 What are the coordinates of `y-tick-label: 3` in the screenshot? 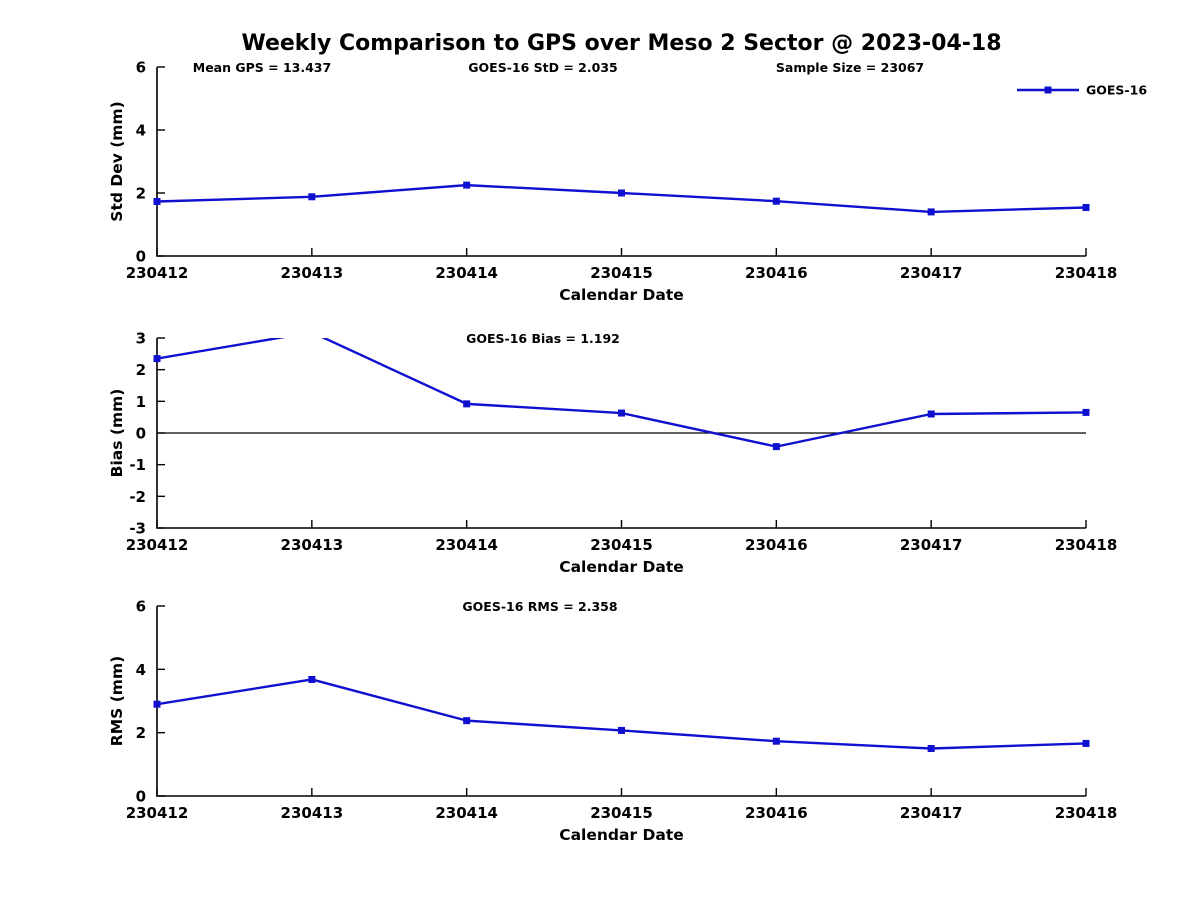 It's located at (141, 339).